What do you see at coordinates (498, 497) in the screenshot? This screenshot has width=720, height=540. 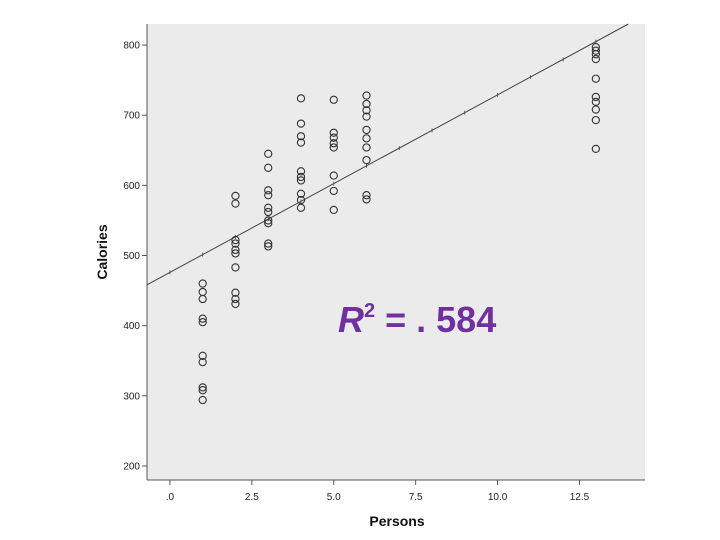 I see `x-tick-label: 10.0` at bounding box center [498, 497].